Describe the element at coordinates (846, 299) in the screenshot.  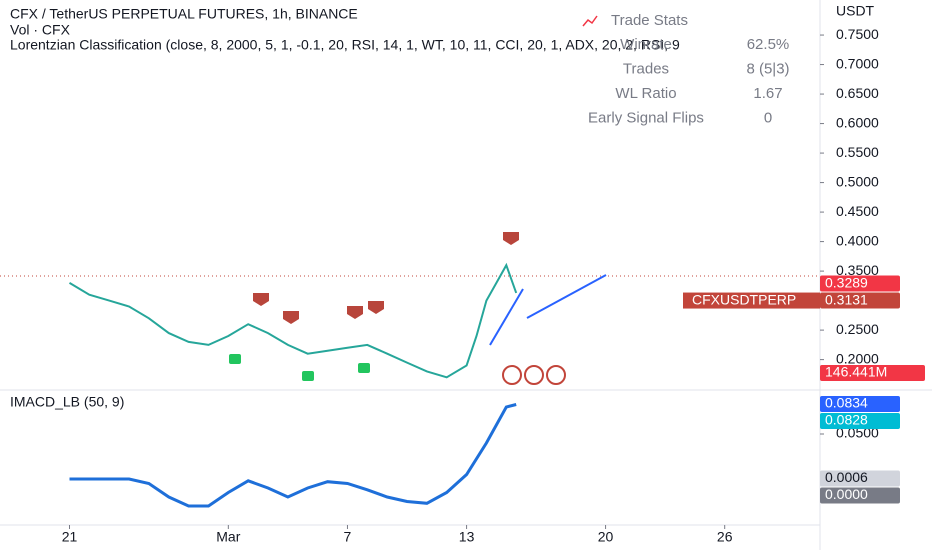
I see `value-label-text: 0.3131` at that location.